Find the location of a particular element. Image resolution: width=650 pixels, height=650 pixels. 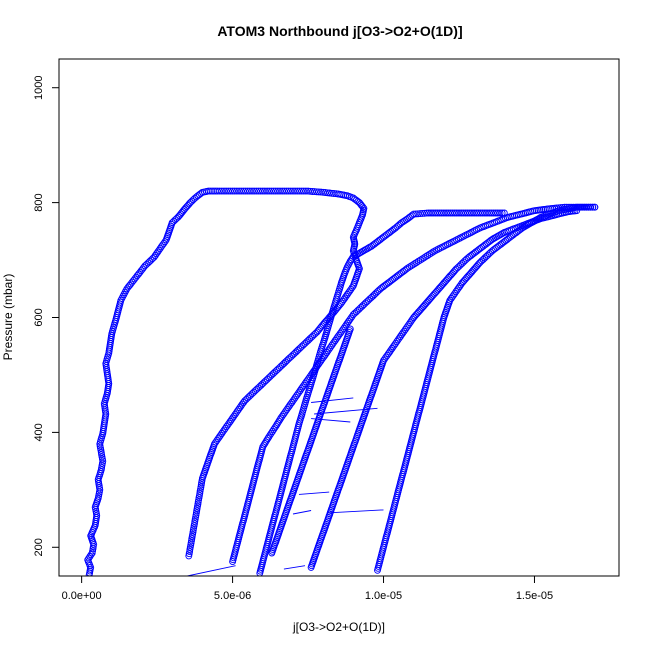

x-tick-label: 1.5e-05 is located at coordinates (534, 596).